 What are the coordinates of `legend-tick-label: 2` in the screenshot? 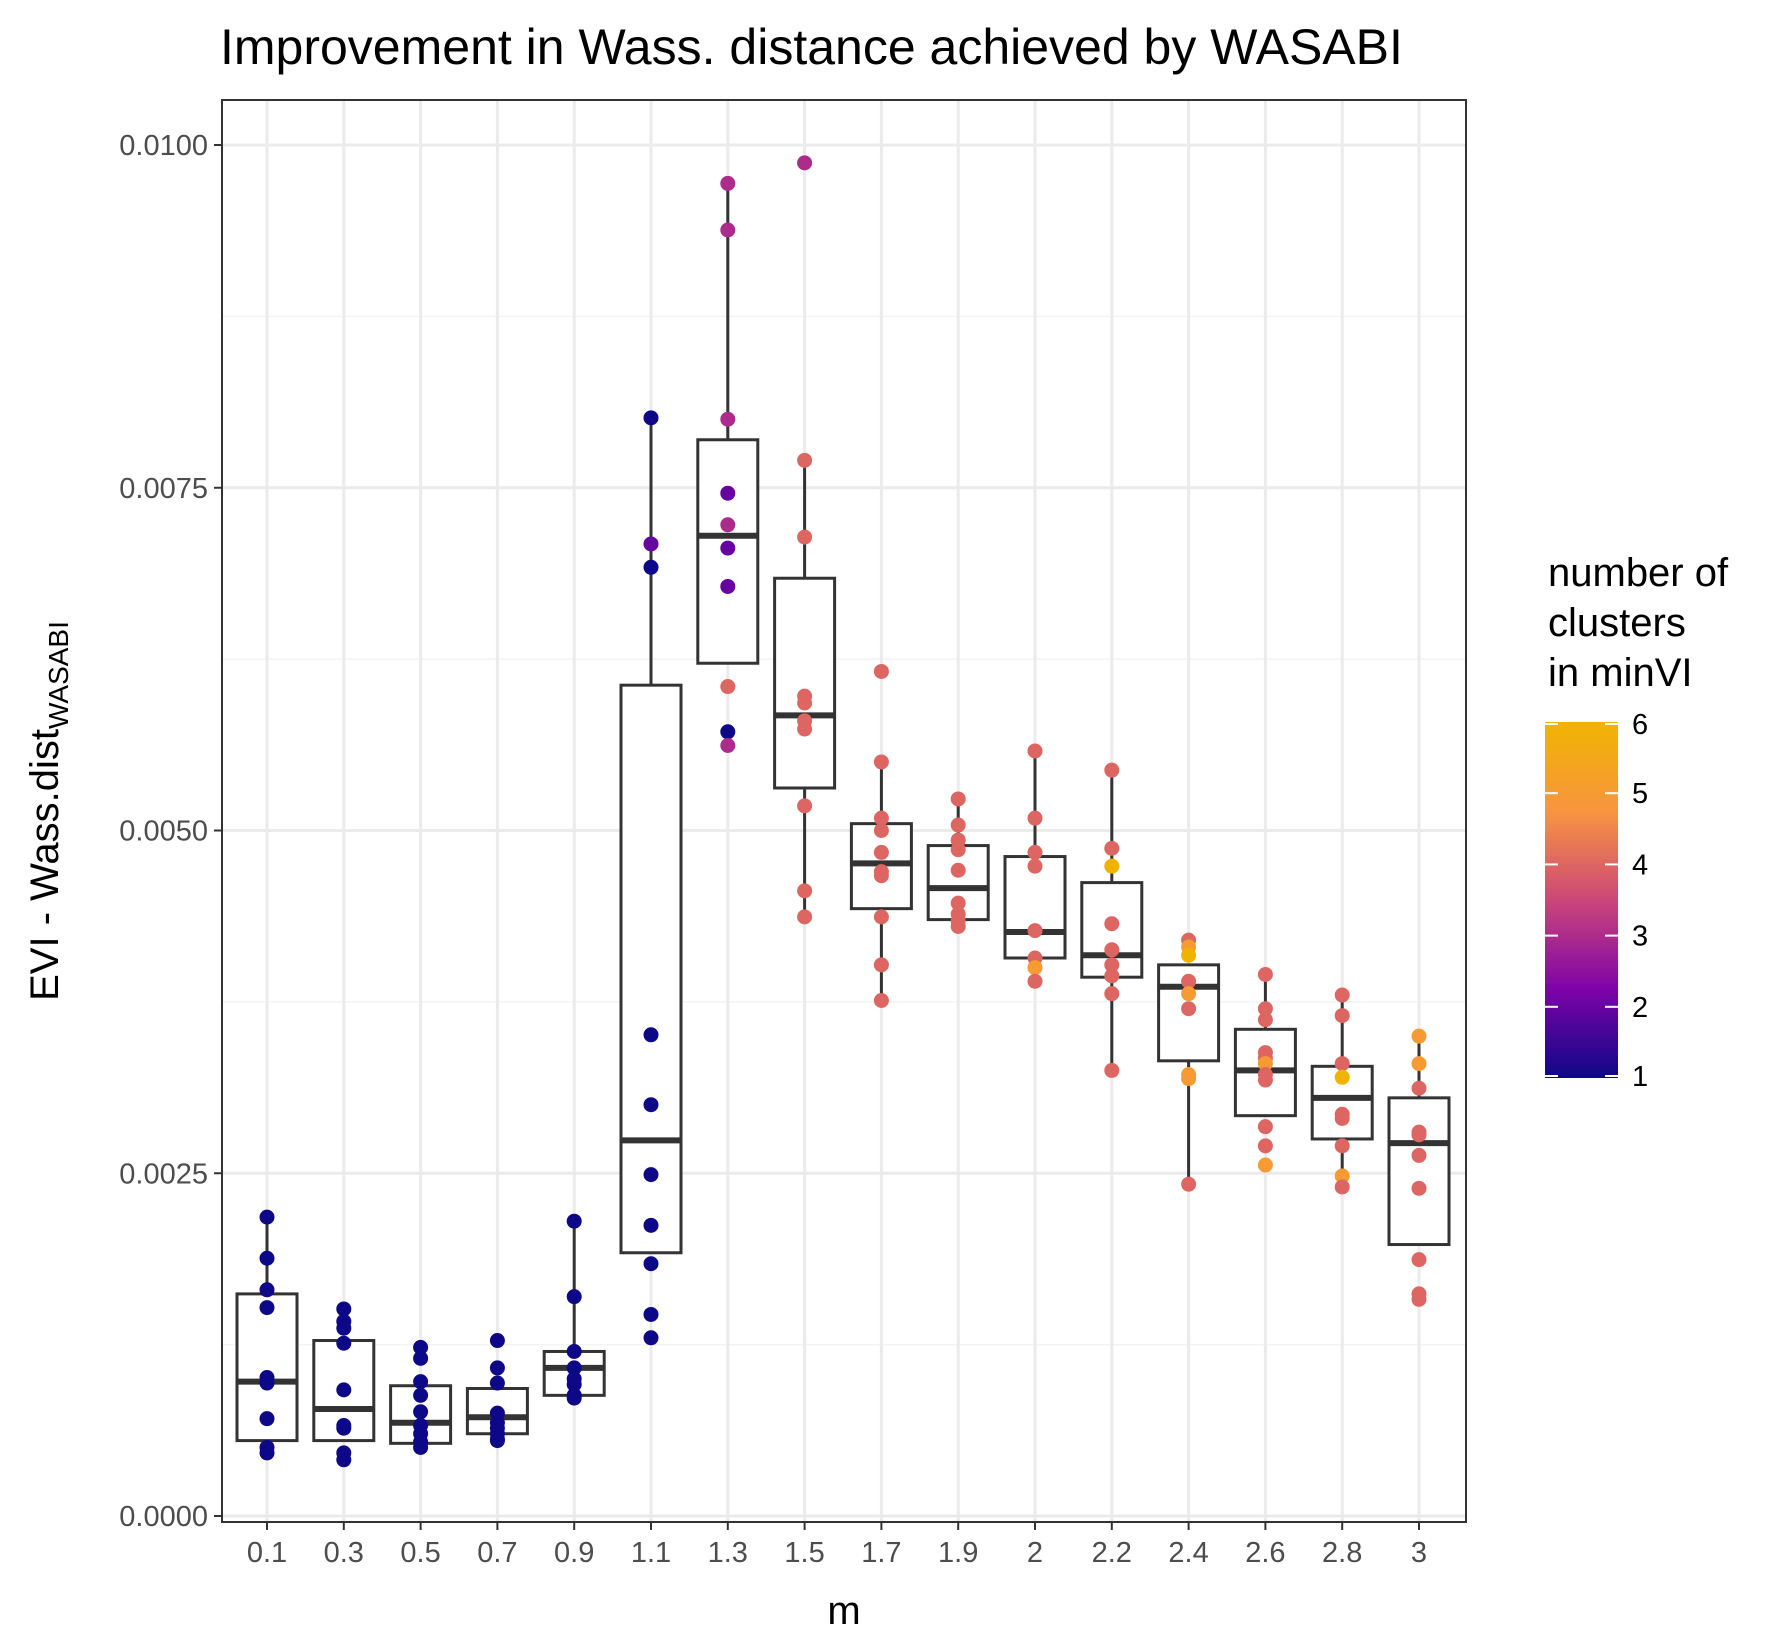 It's located at (1640, 1008).